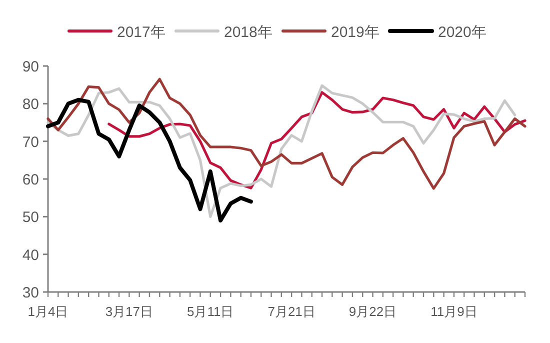 The height and width of the screenshot is (343, 550). Describe the element at coordinates (129, 311) in the screenshot. I see `x-tick-label: 3月17日` at that location.